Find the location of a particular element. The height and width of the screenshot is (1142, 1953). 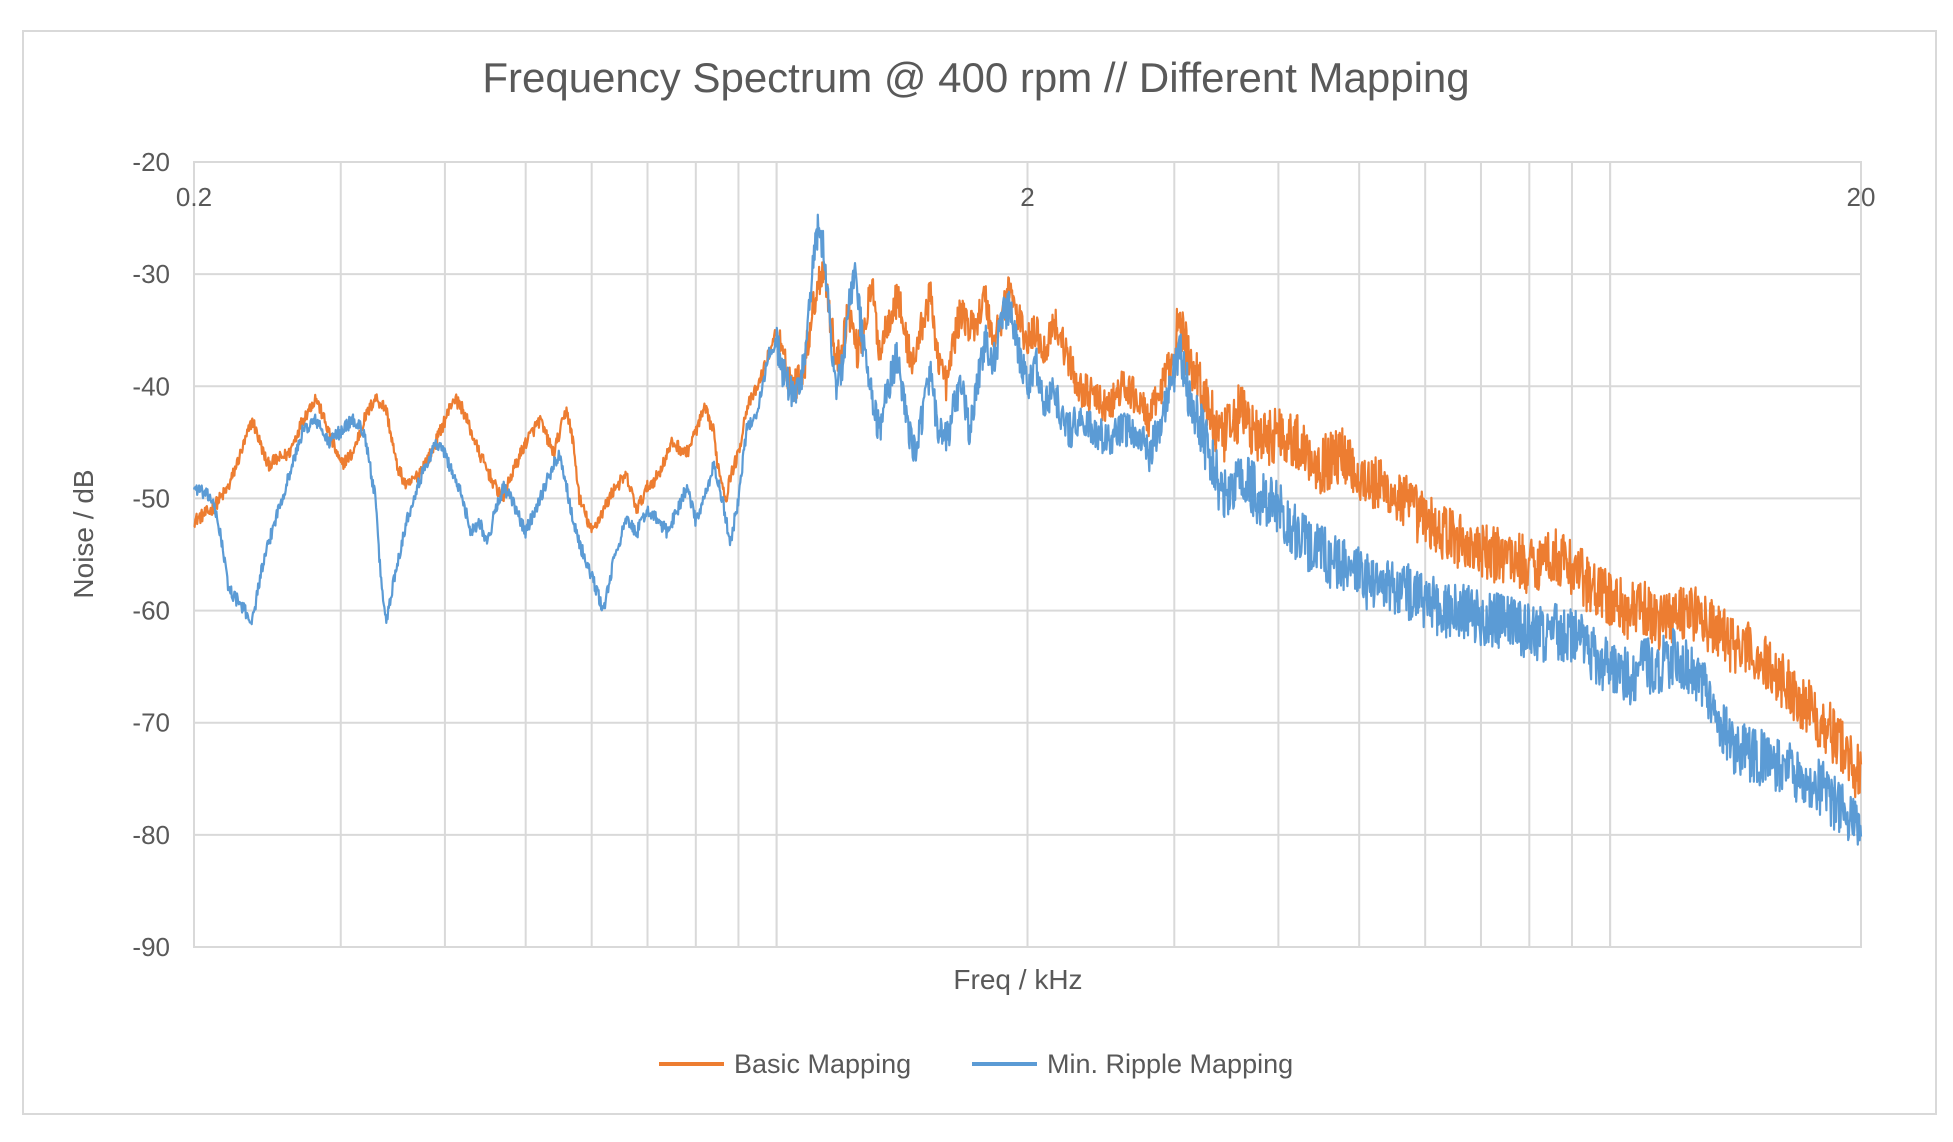

legend: Basic Mapping Min. Ripple Mapping is located at coordinates (976, 1064).